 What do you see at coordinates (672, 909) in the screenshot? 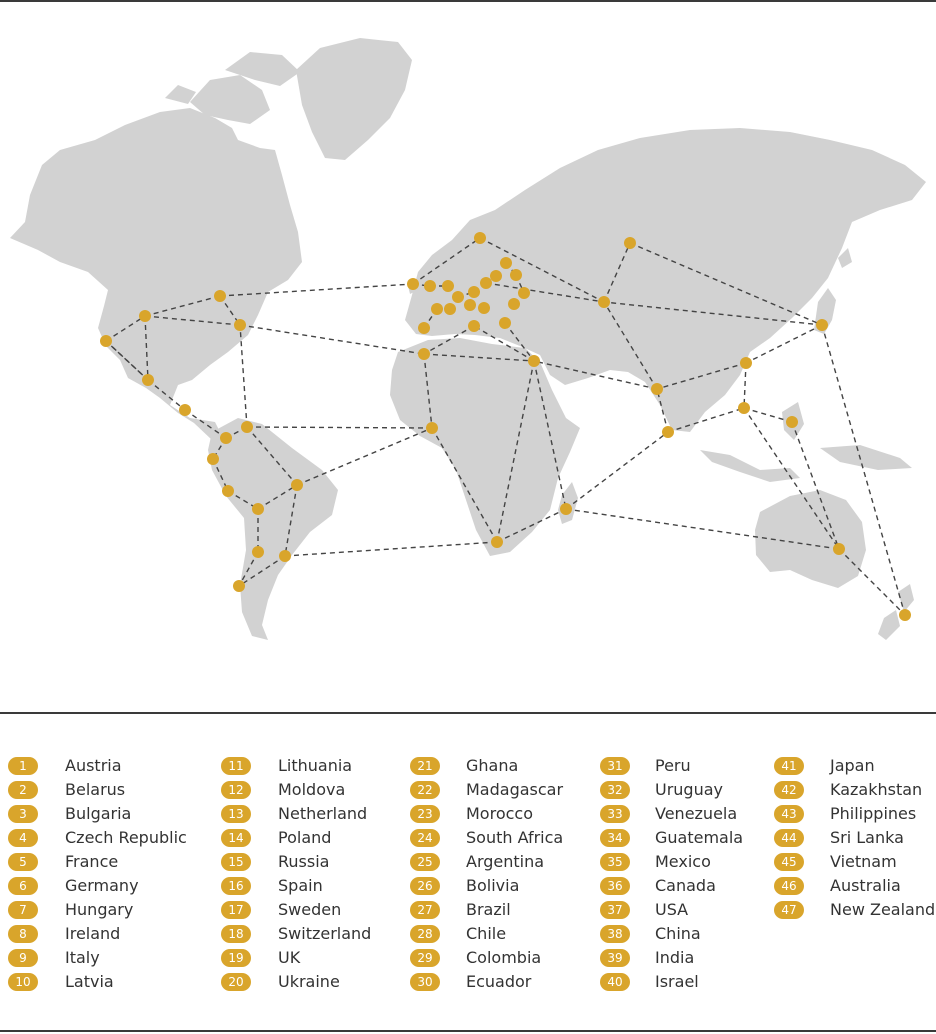
I see `country-name: USA` at bounding box center [672, 909].